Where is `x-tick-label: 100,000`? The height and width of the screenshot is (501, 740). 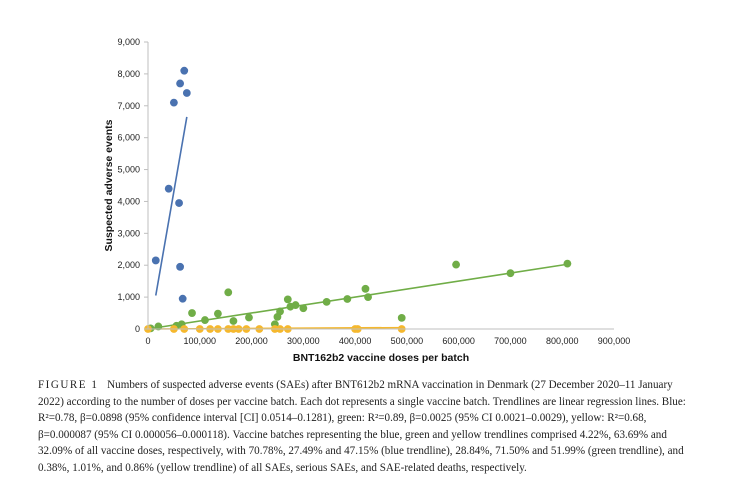
x-tick-label: 100,000 is located at coordinates (200, 341).